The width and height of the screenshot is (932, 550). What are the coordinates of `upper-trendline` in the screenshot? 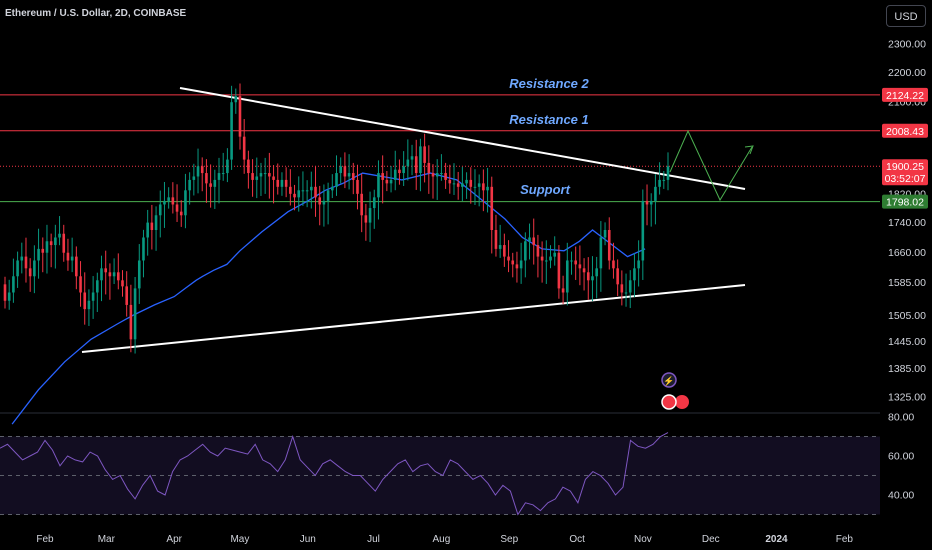 It's located at (462, 138).